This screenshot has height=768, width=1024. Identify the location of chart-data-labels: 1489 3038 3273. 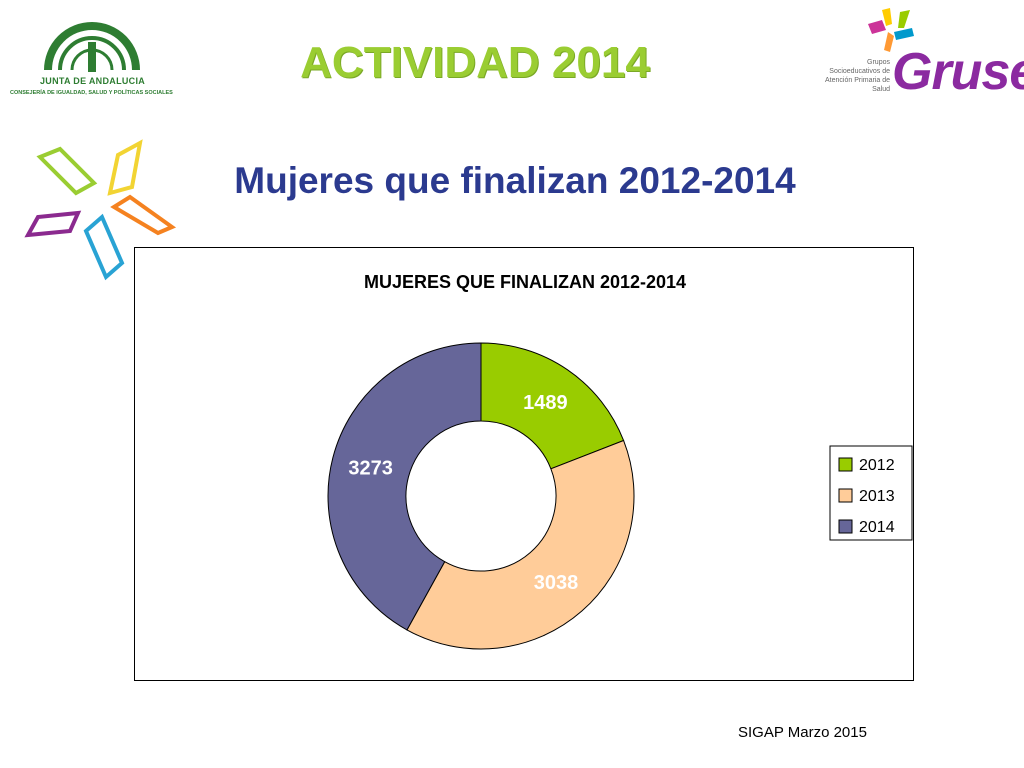
(463, 493).